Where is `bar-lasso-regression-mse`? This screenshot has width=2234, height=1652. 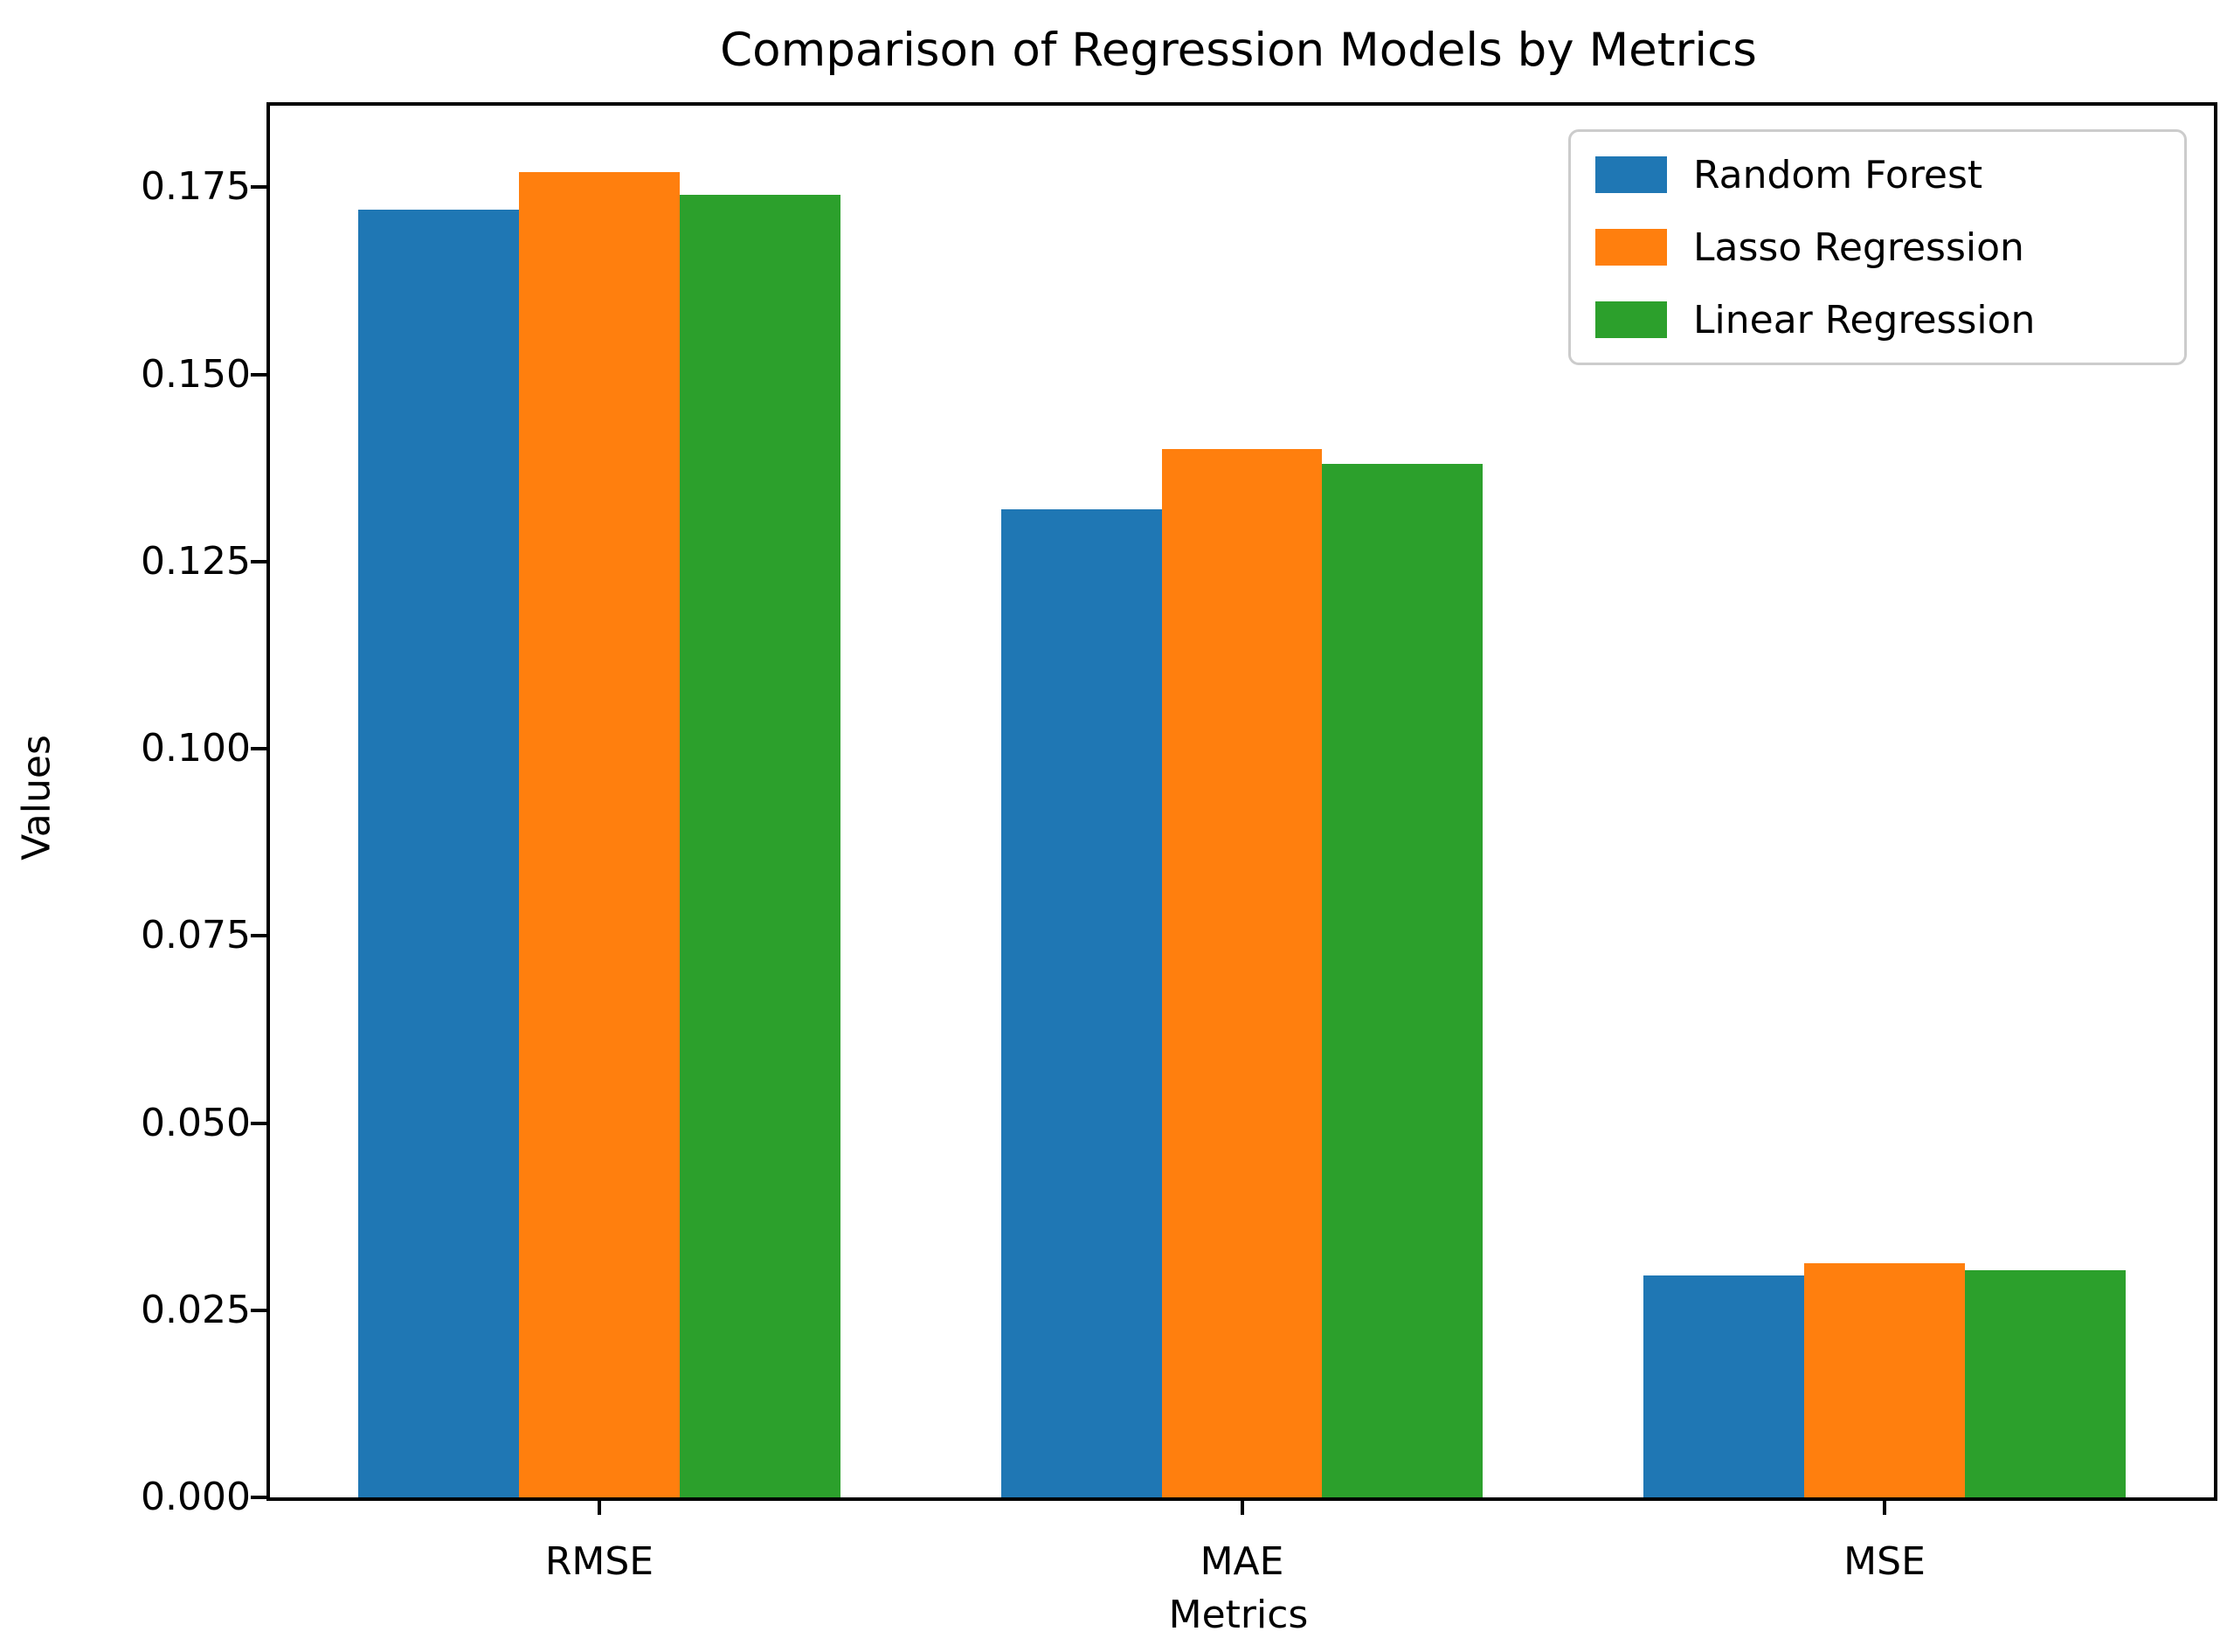 bar-lasso-regression-mse is located at coordinates (1884, 1379).